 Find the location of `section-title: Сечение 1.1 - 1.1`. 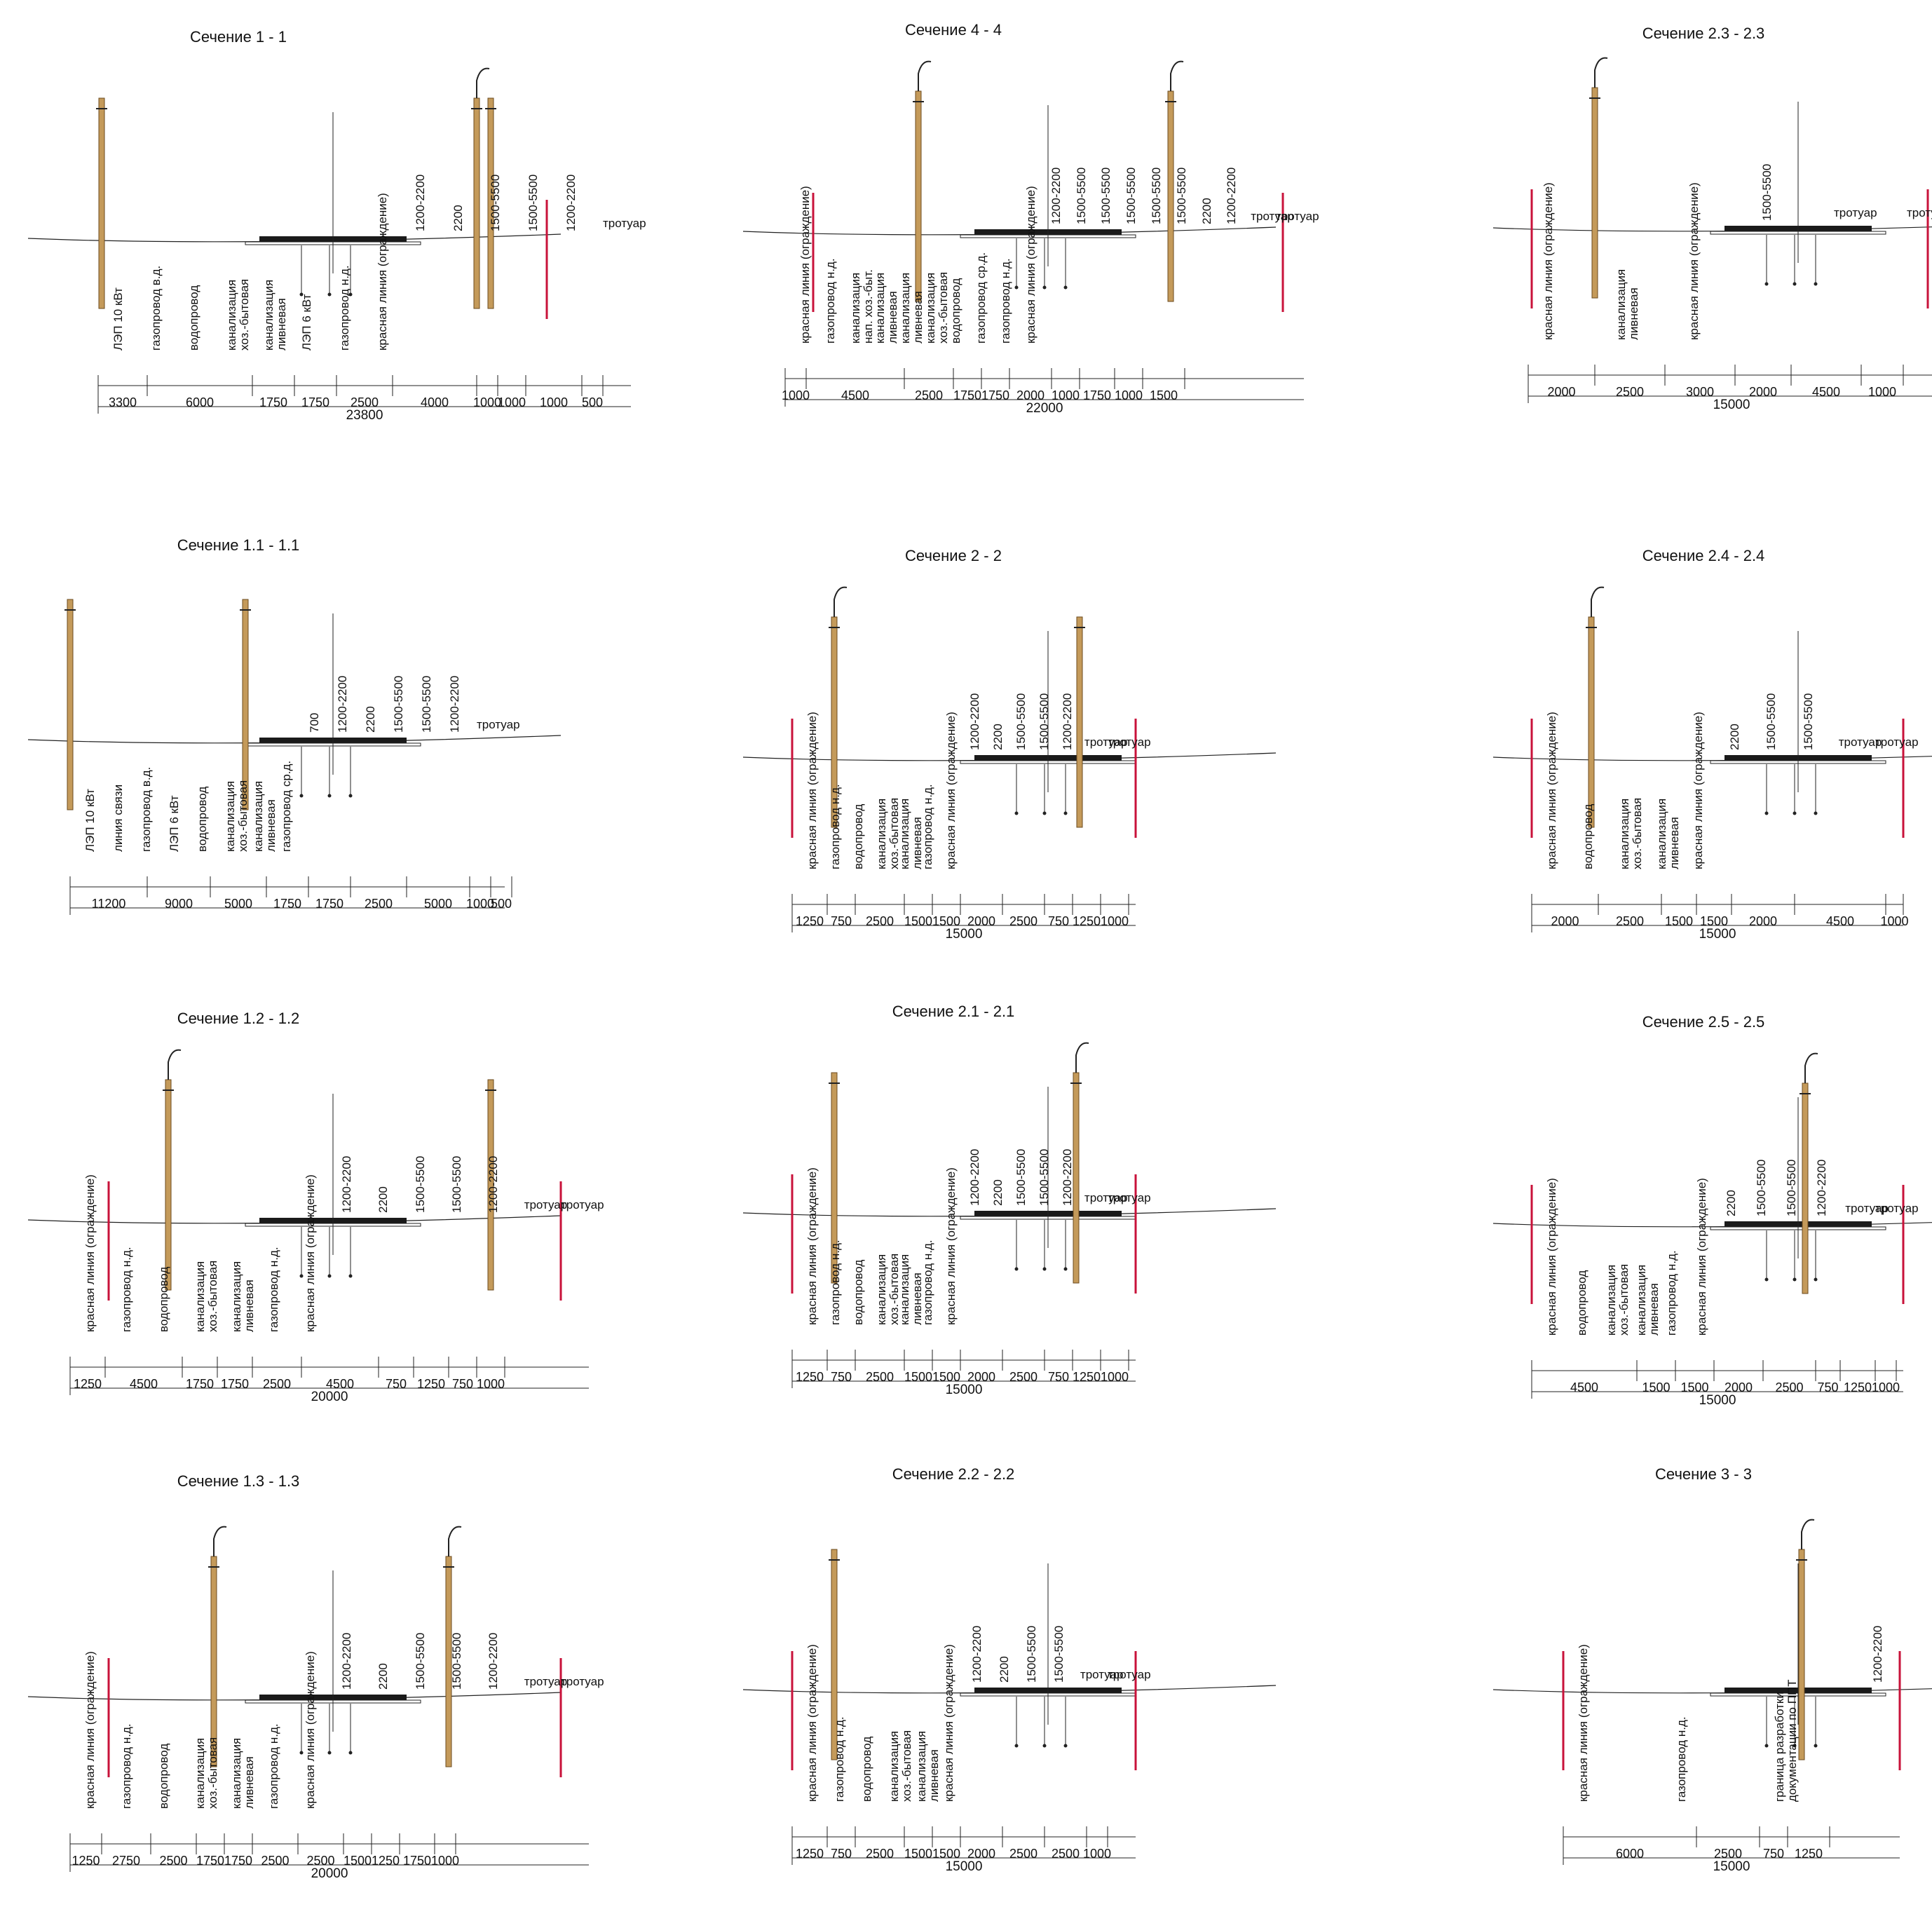

section-title: Сечение 1.1 - 1.1 is located at coordinates (239, 545).